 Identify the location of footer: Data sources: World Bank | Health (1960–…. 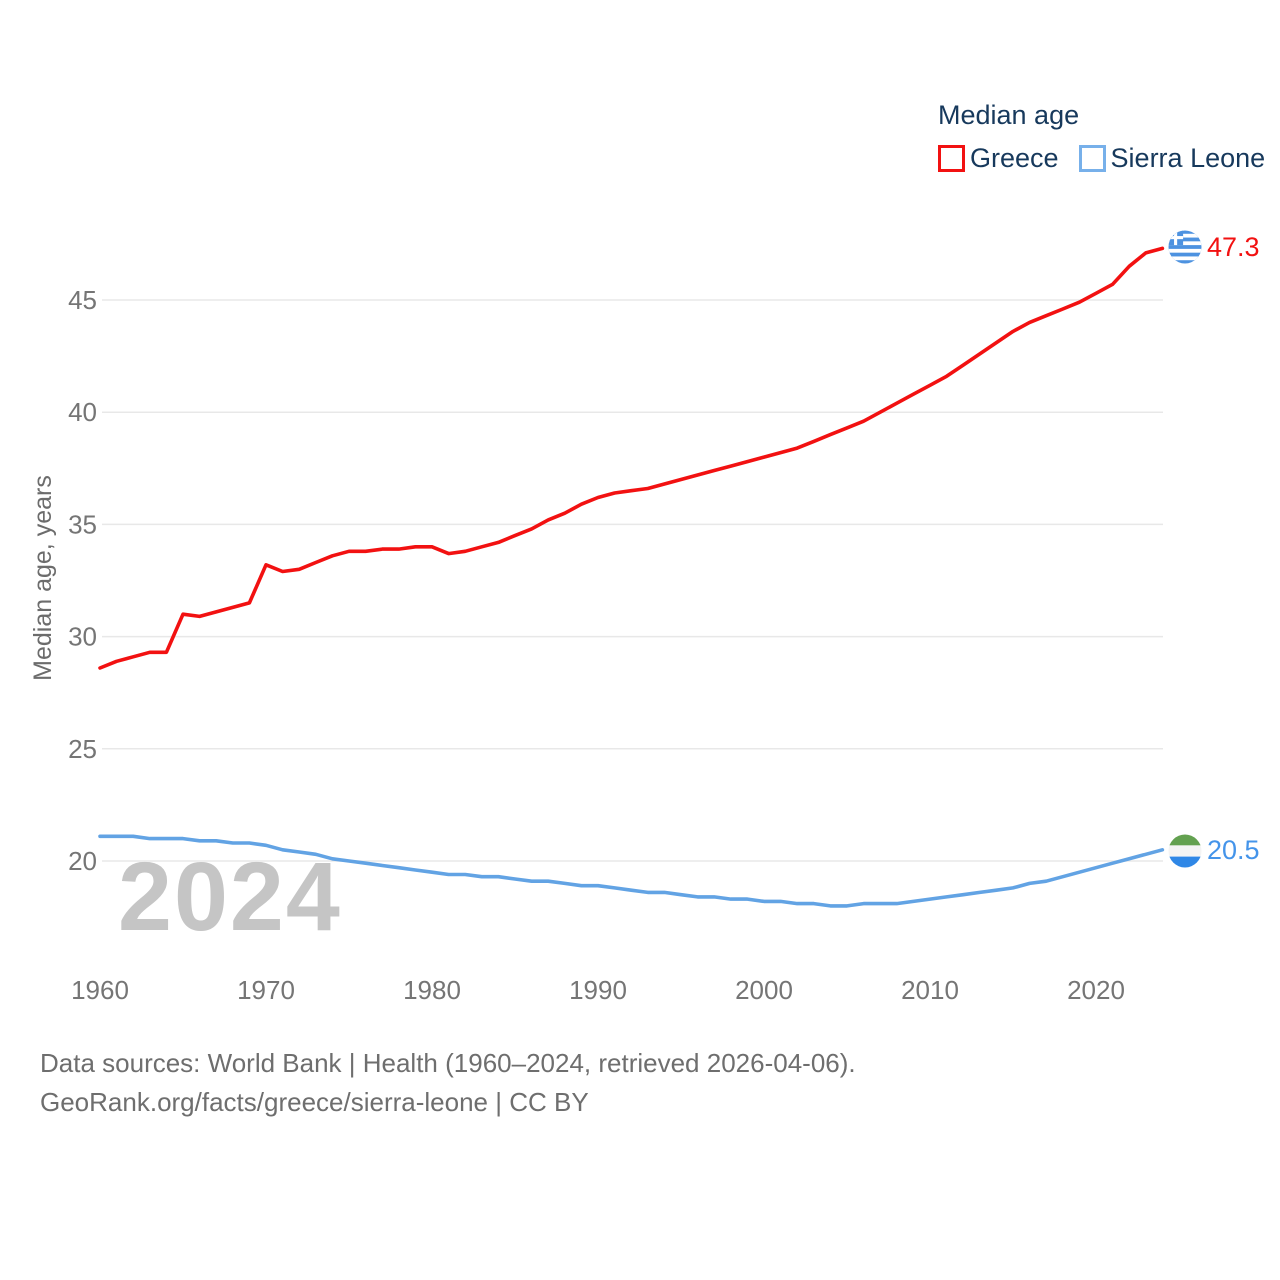
(448, 1083).